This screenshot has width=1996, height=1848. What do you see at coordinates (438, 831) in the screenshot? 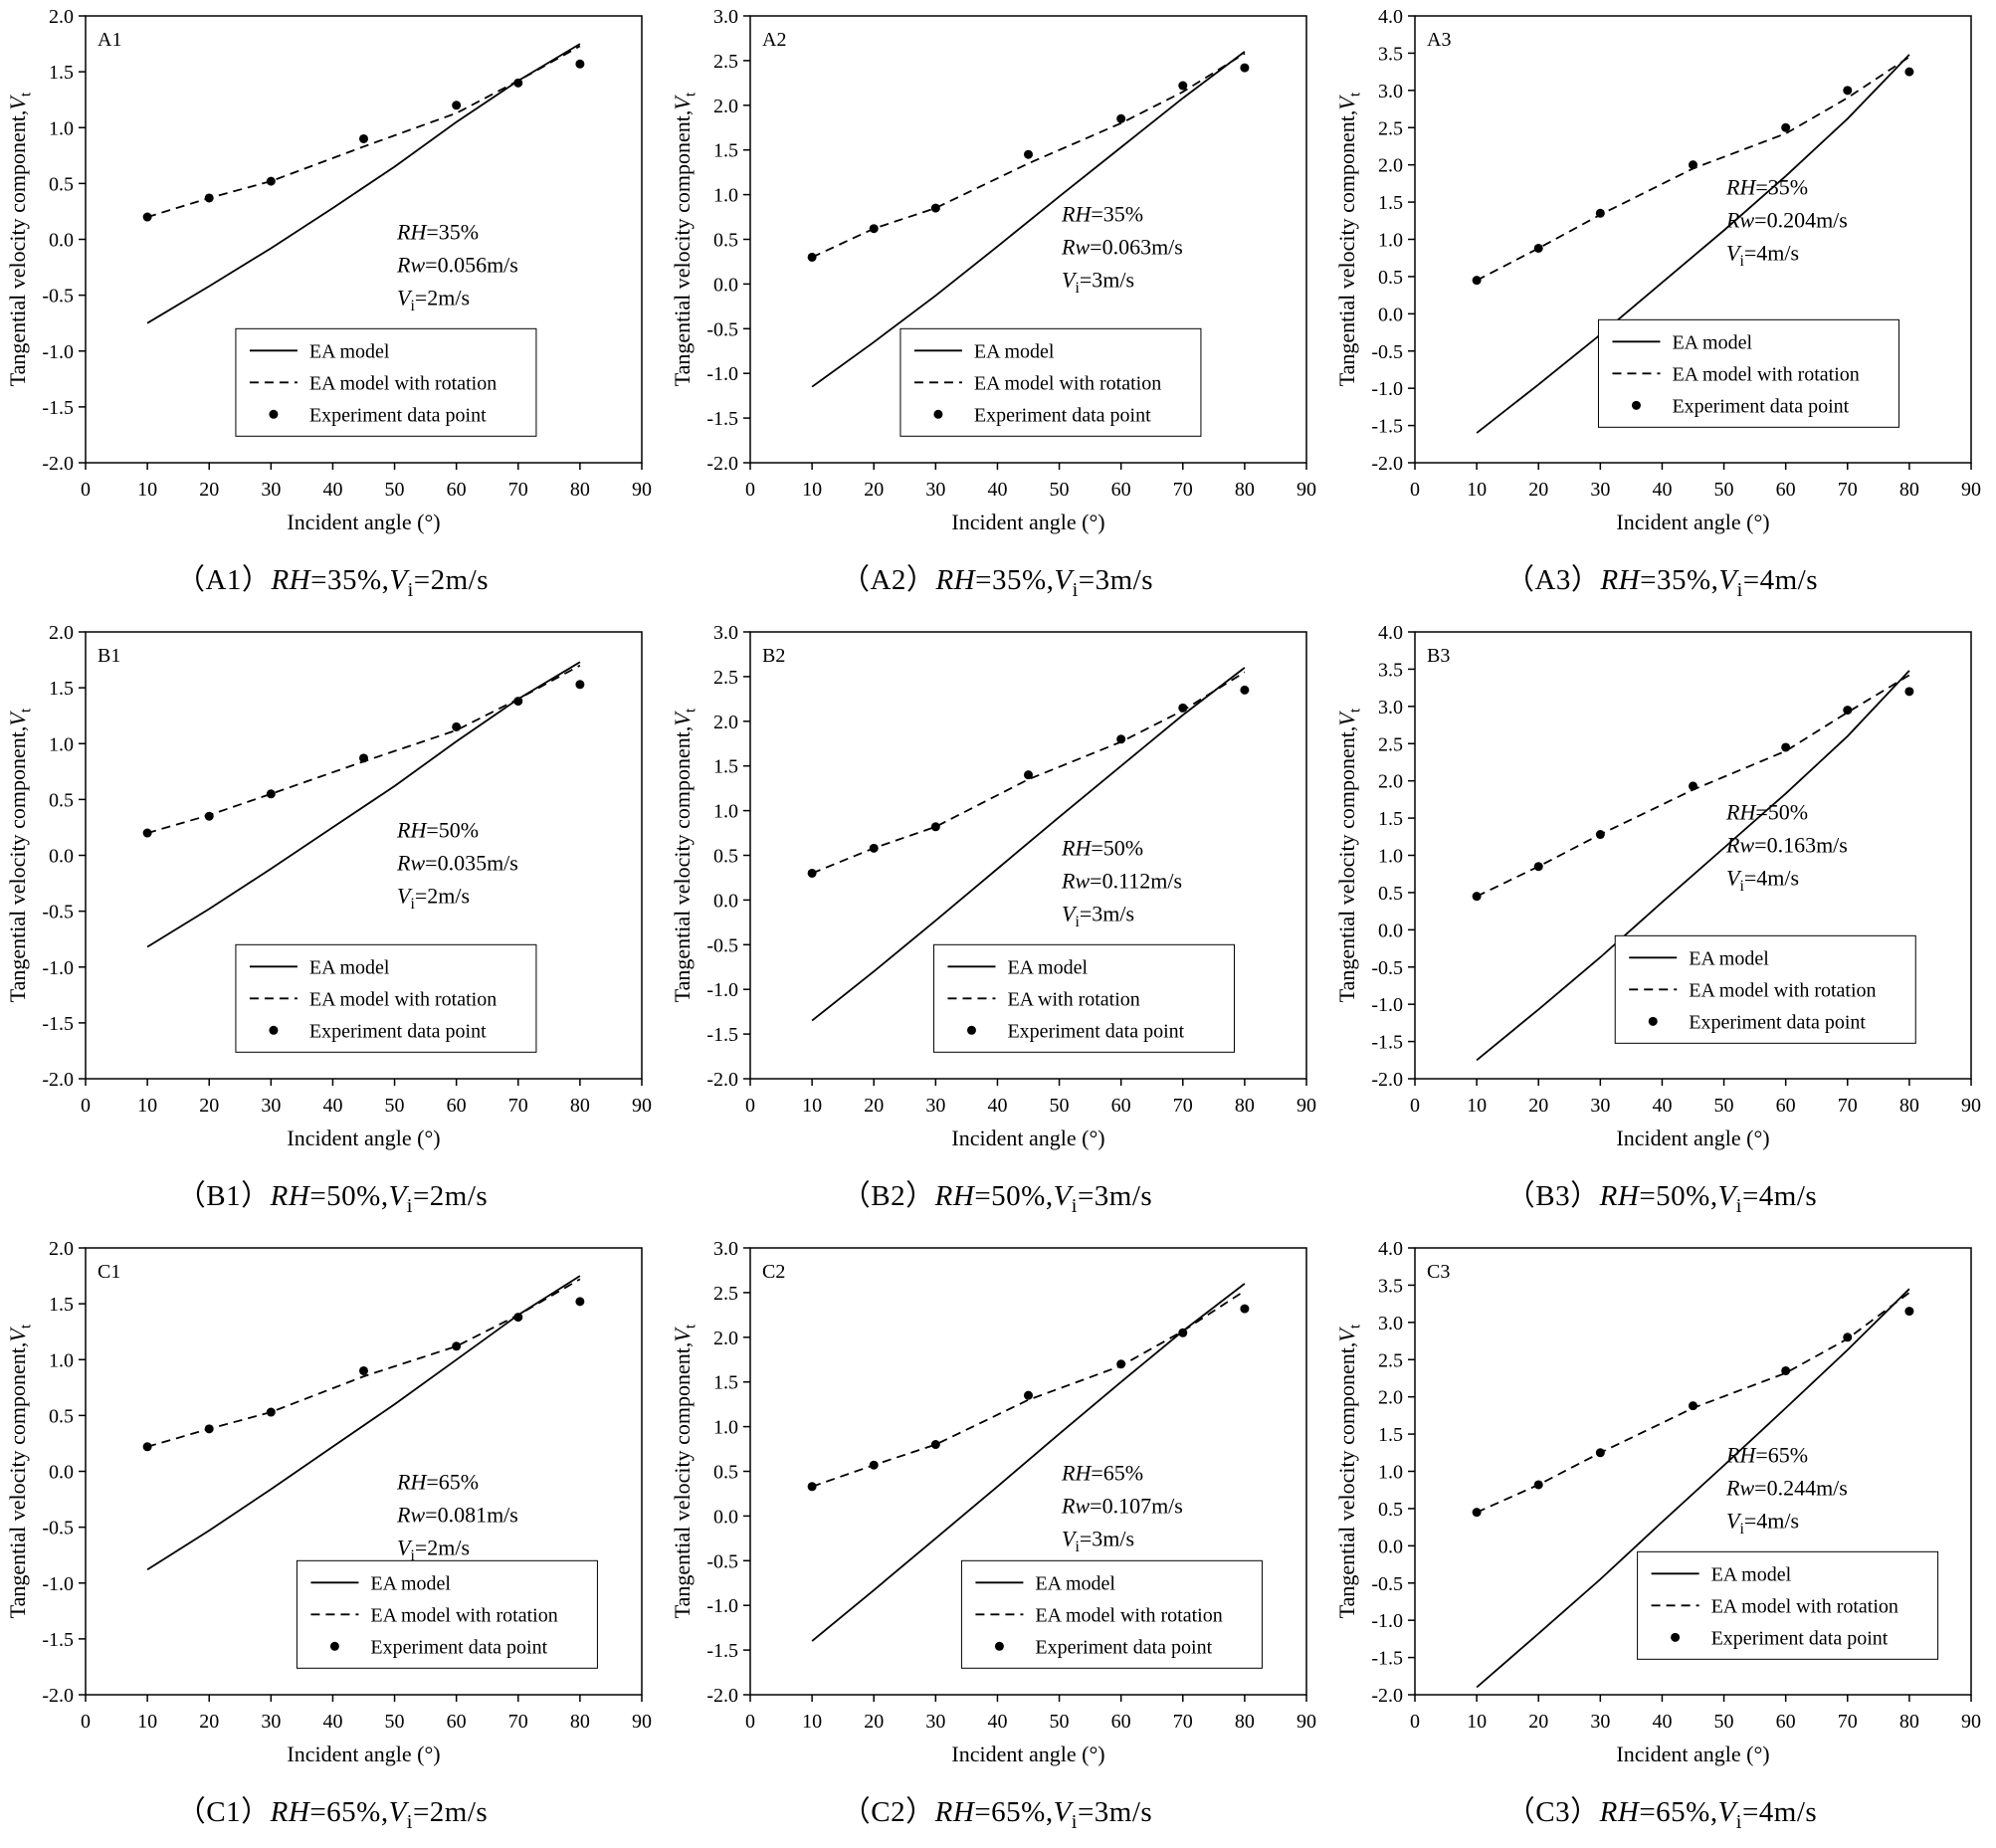
I see `svg-text: RH=50%` at bounding box center [438, 831].